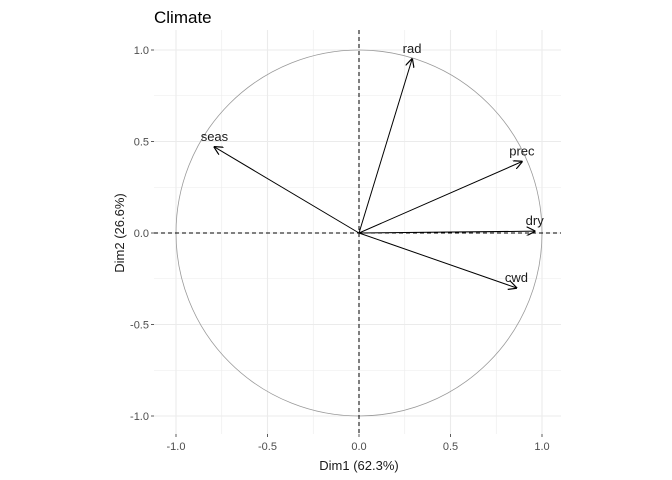 Image resolution: width=672 pixels, height=480 pixels. I want to click on x-tick-label: 1.0, so click(541, 447).